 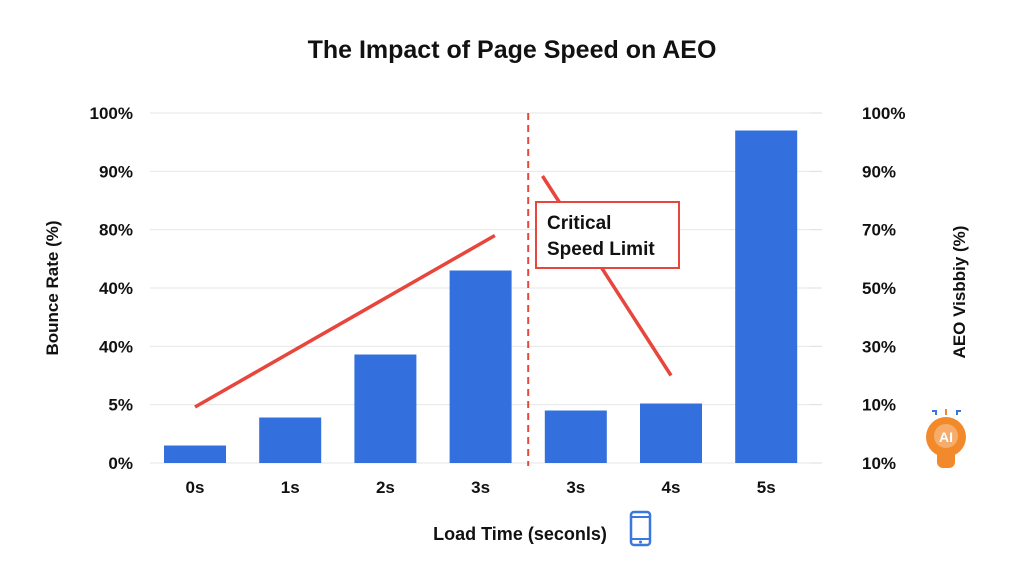 I want to click on trend-line, so click(x=345, y=321).